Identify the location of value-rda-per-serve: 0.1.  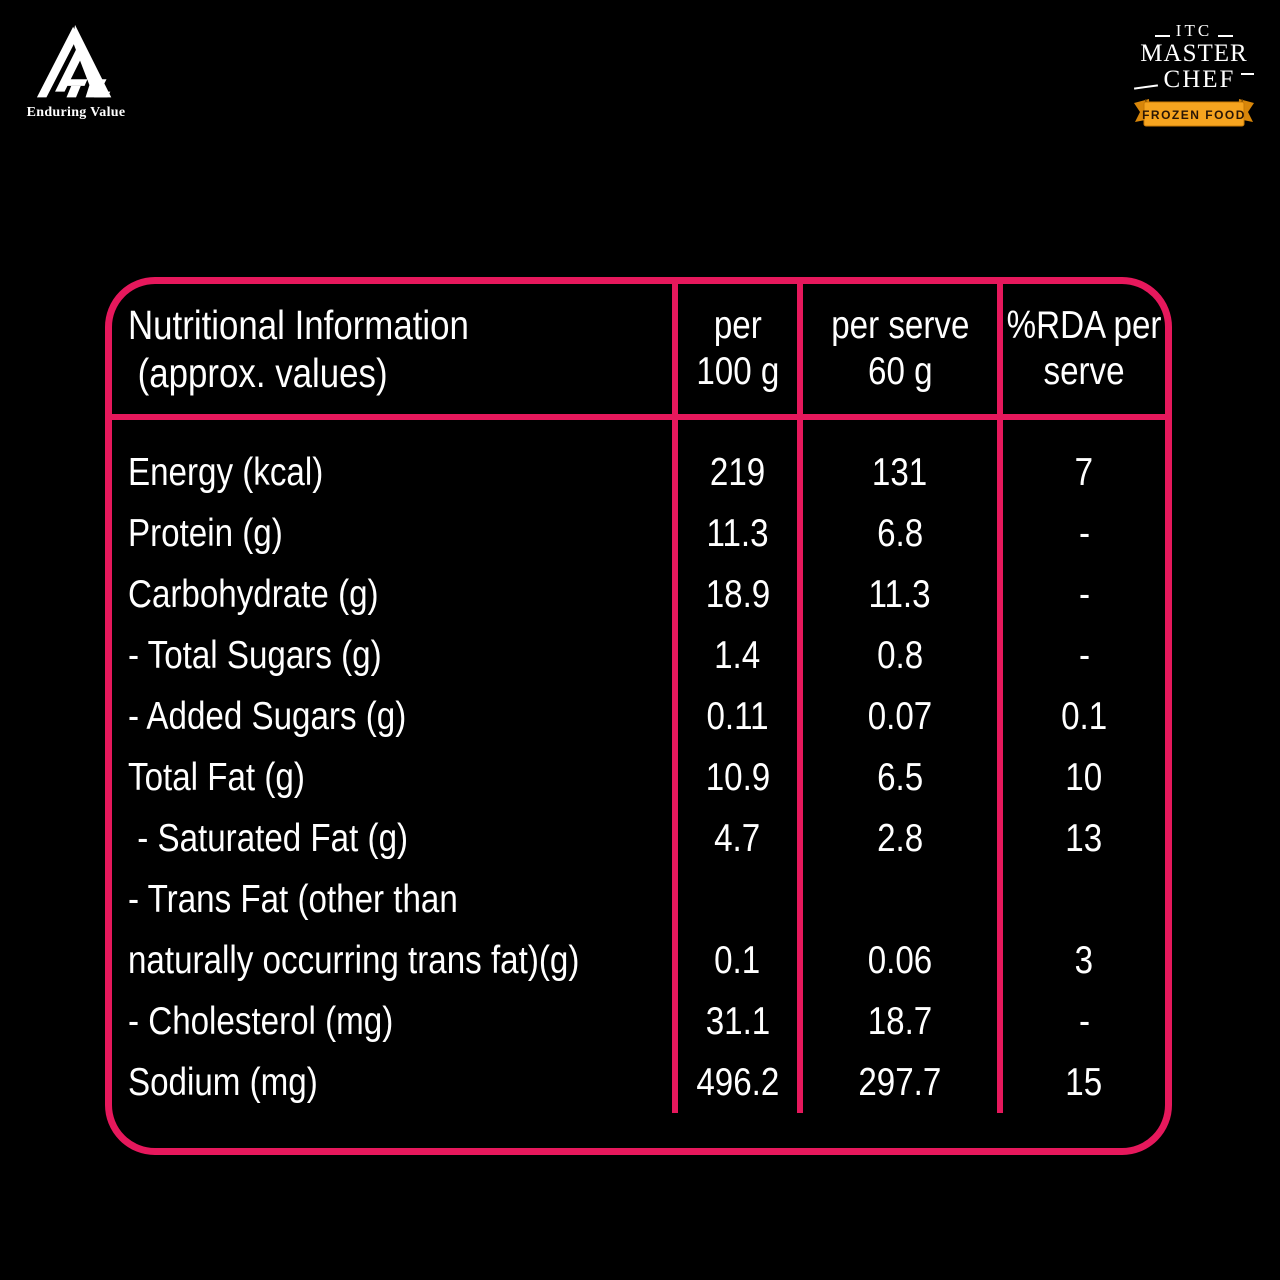
(1081, 716).